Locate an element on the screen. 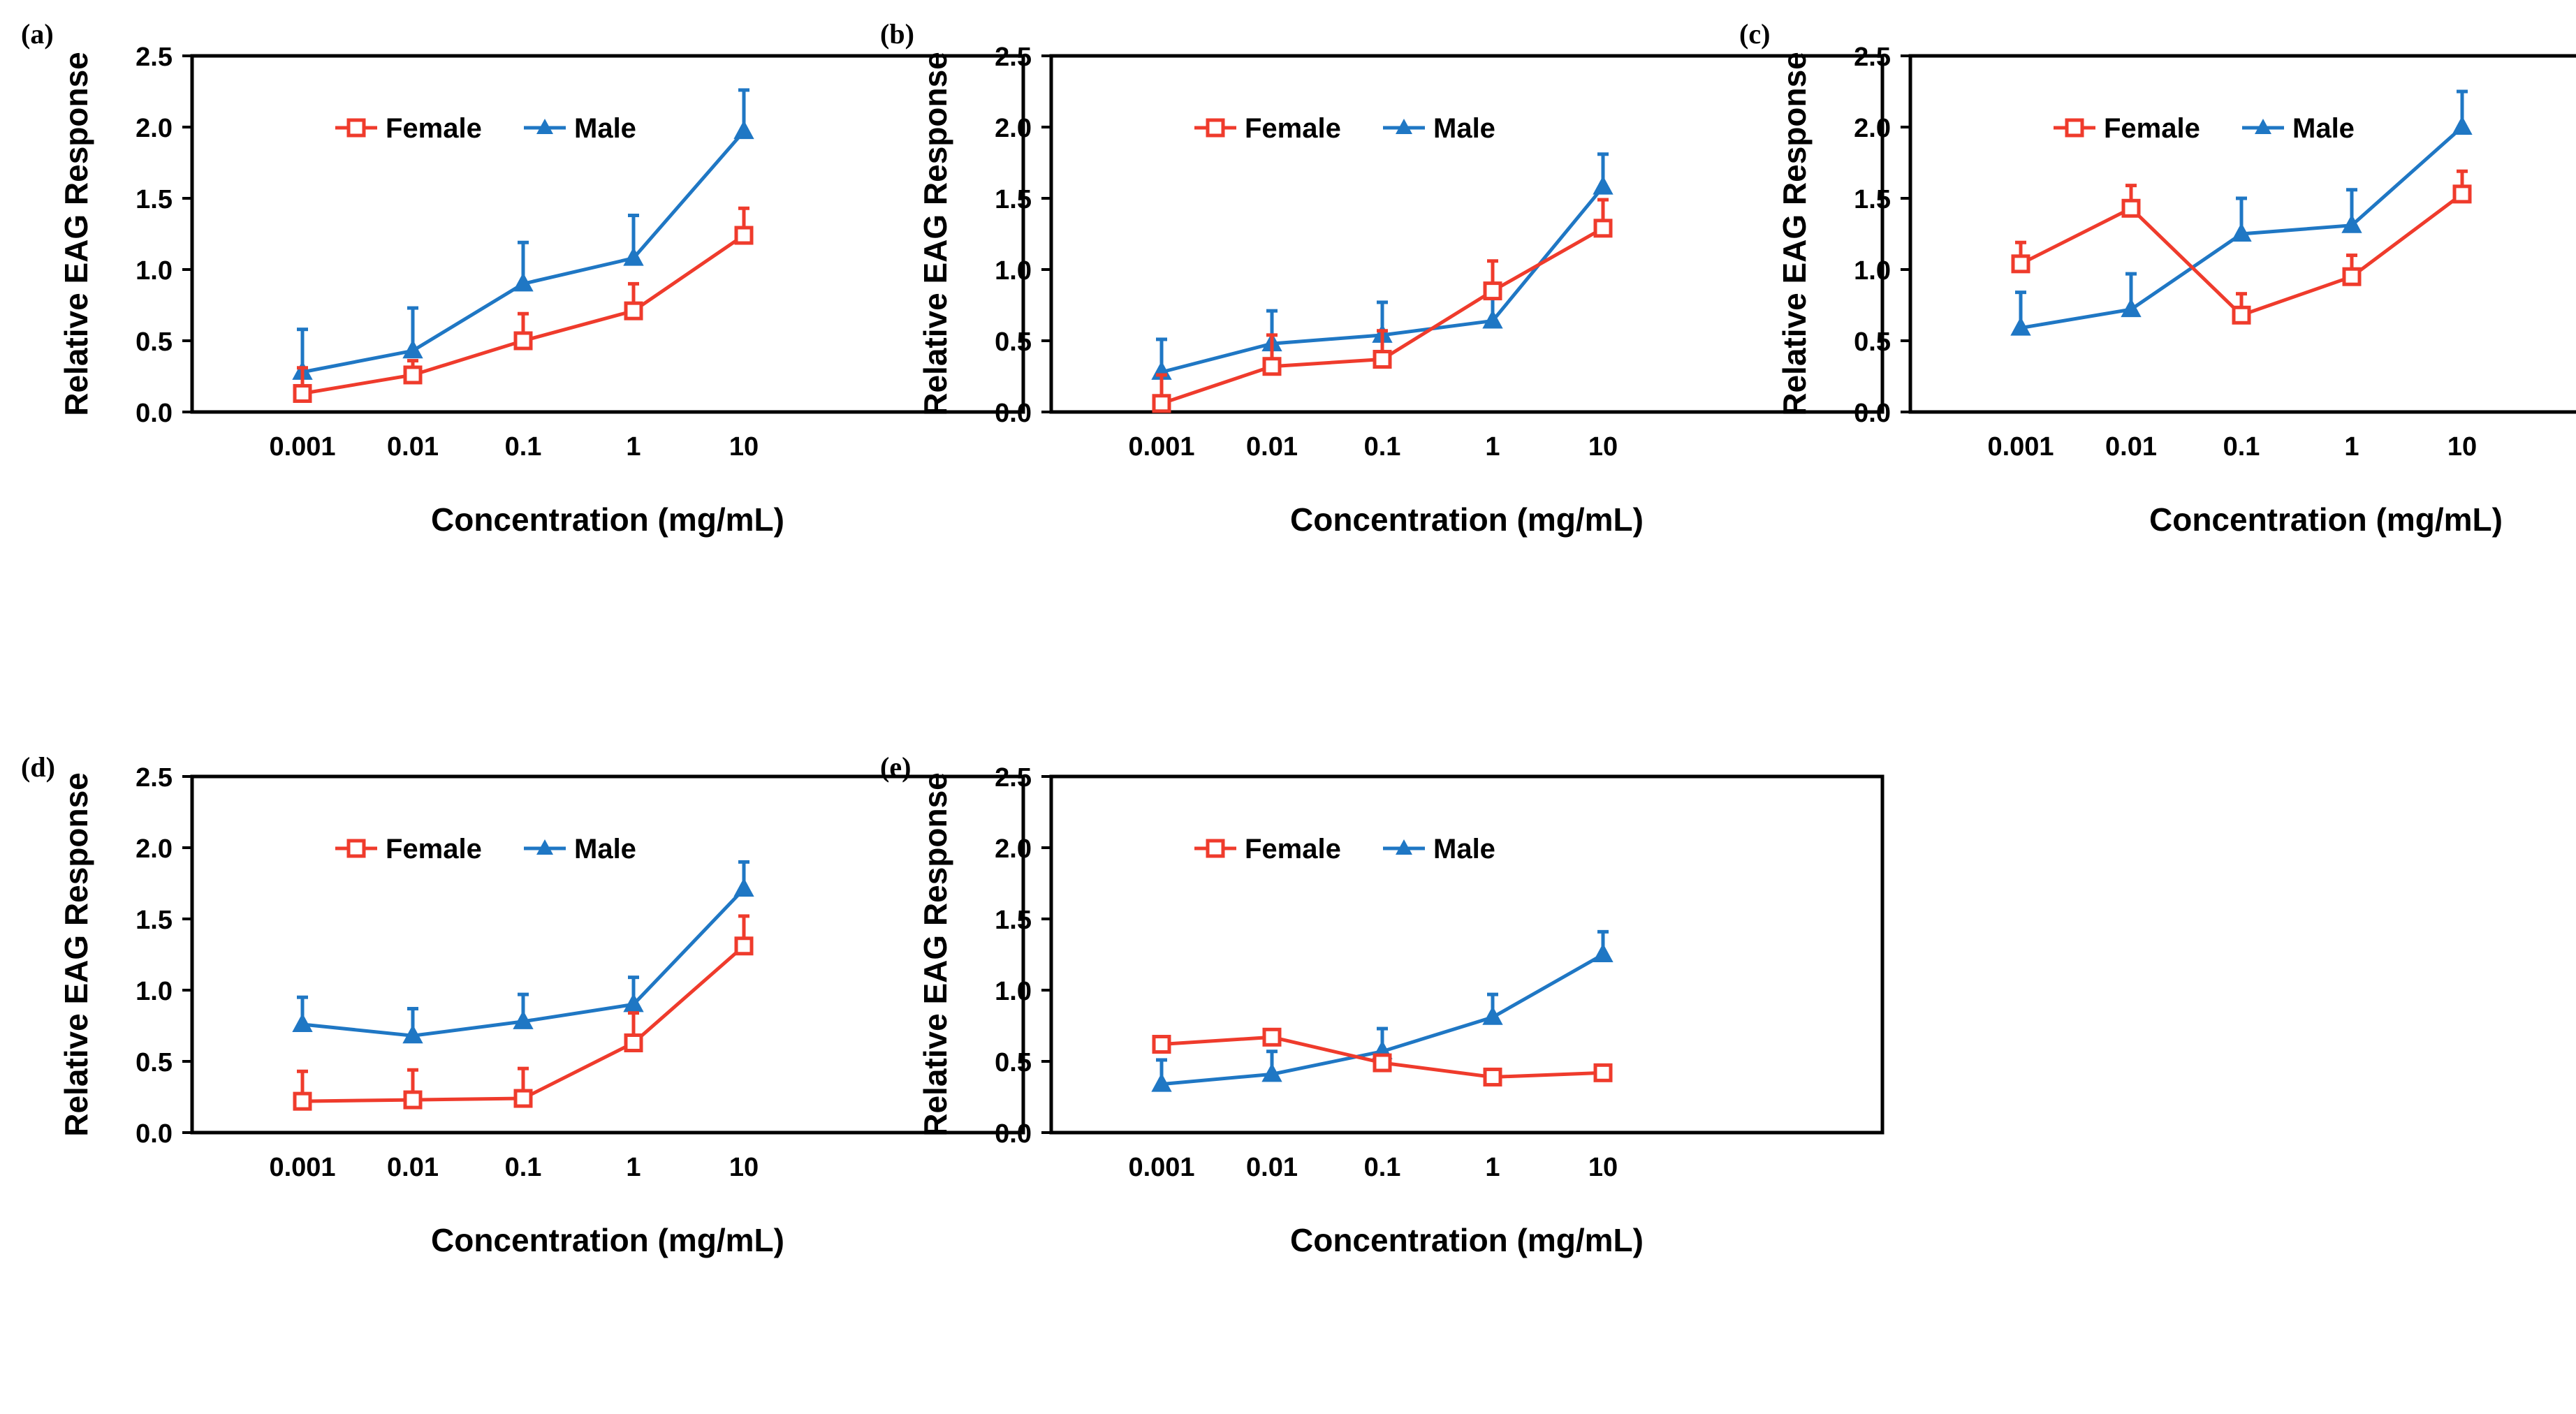 Image resolution: width=2576 pixels, height=1414 pixels. series-male is located at coordinates (2241, 212).